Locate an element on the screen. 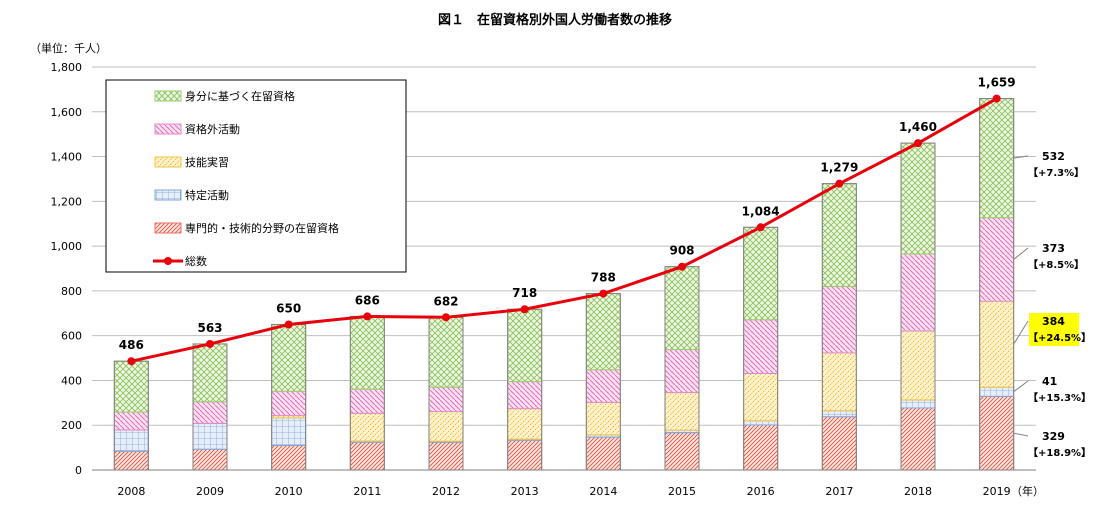 This screenshot has width=1111, height=520. legend-frame is located at coordinates (256, 176).